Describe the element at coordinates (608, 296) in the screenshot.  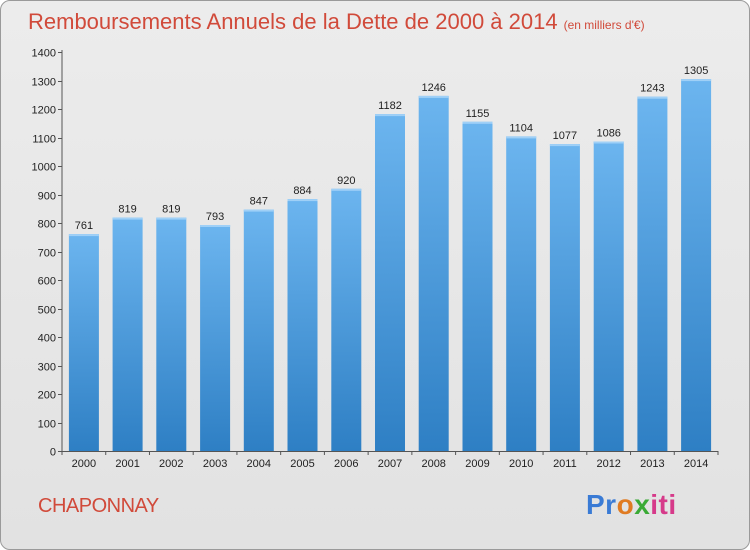
I see `bar-2012` at that location.